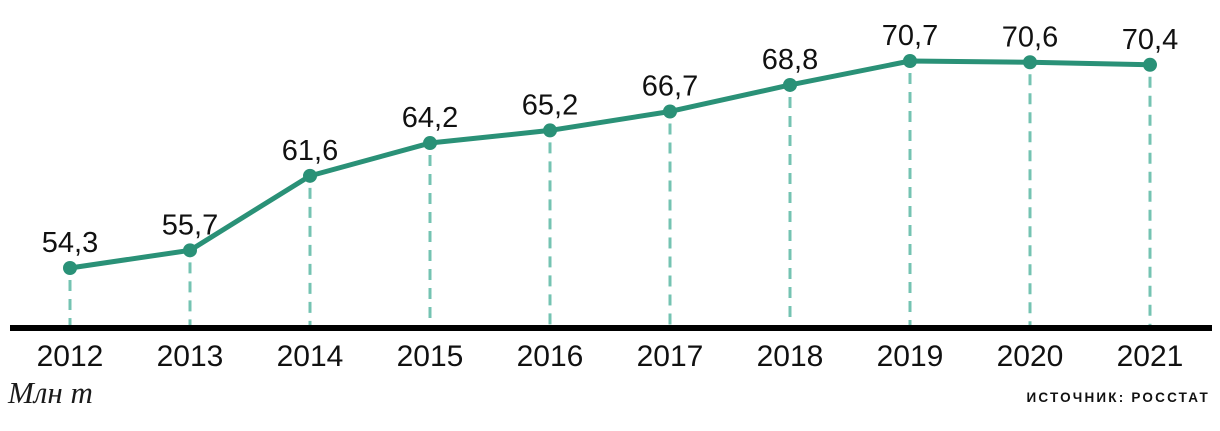 The image size is (1220, 431). I want to click on source-label: ИСТОЧНИК: РОССТАТ, so click(1118, 397).